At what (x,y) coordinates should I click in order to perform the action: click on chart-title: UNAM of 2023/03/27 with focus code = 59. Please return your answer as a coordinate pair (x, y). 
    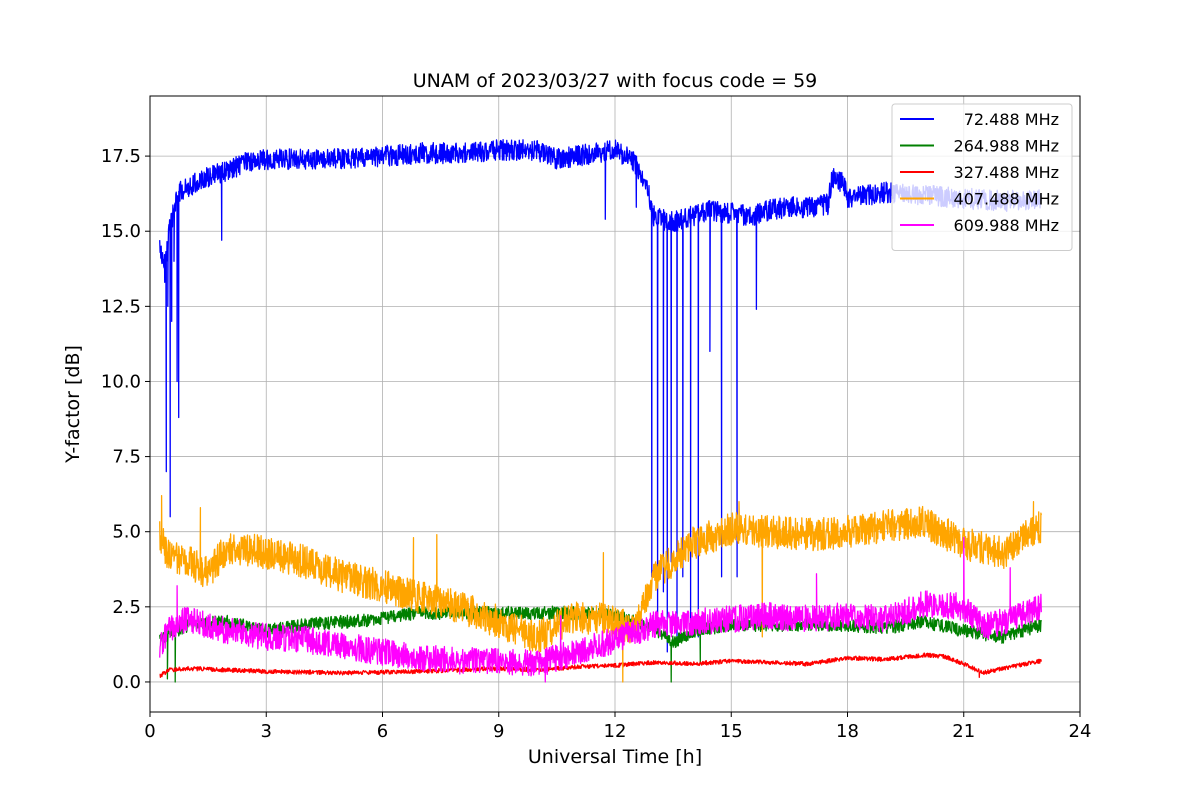
    Looking at the image, I should click on (615, 81).